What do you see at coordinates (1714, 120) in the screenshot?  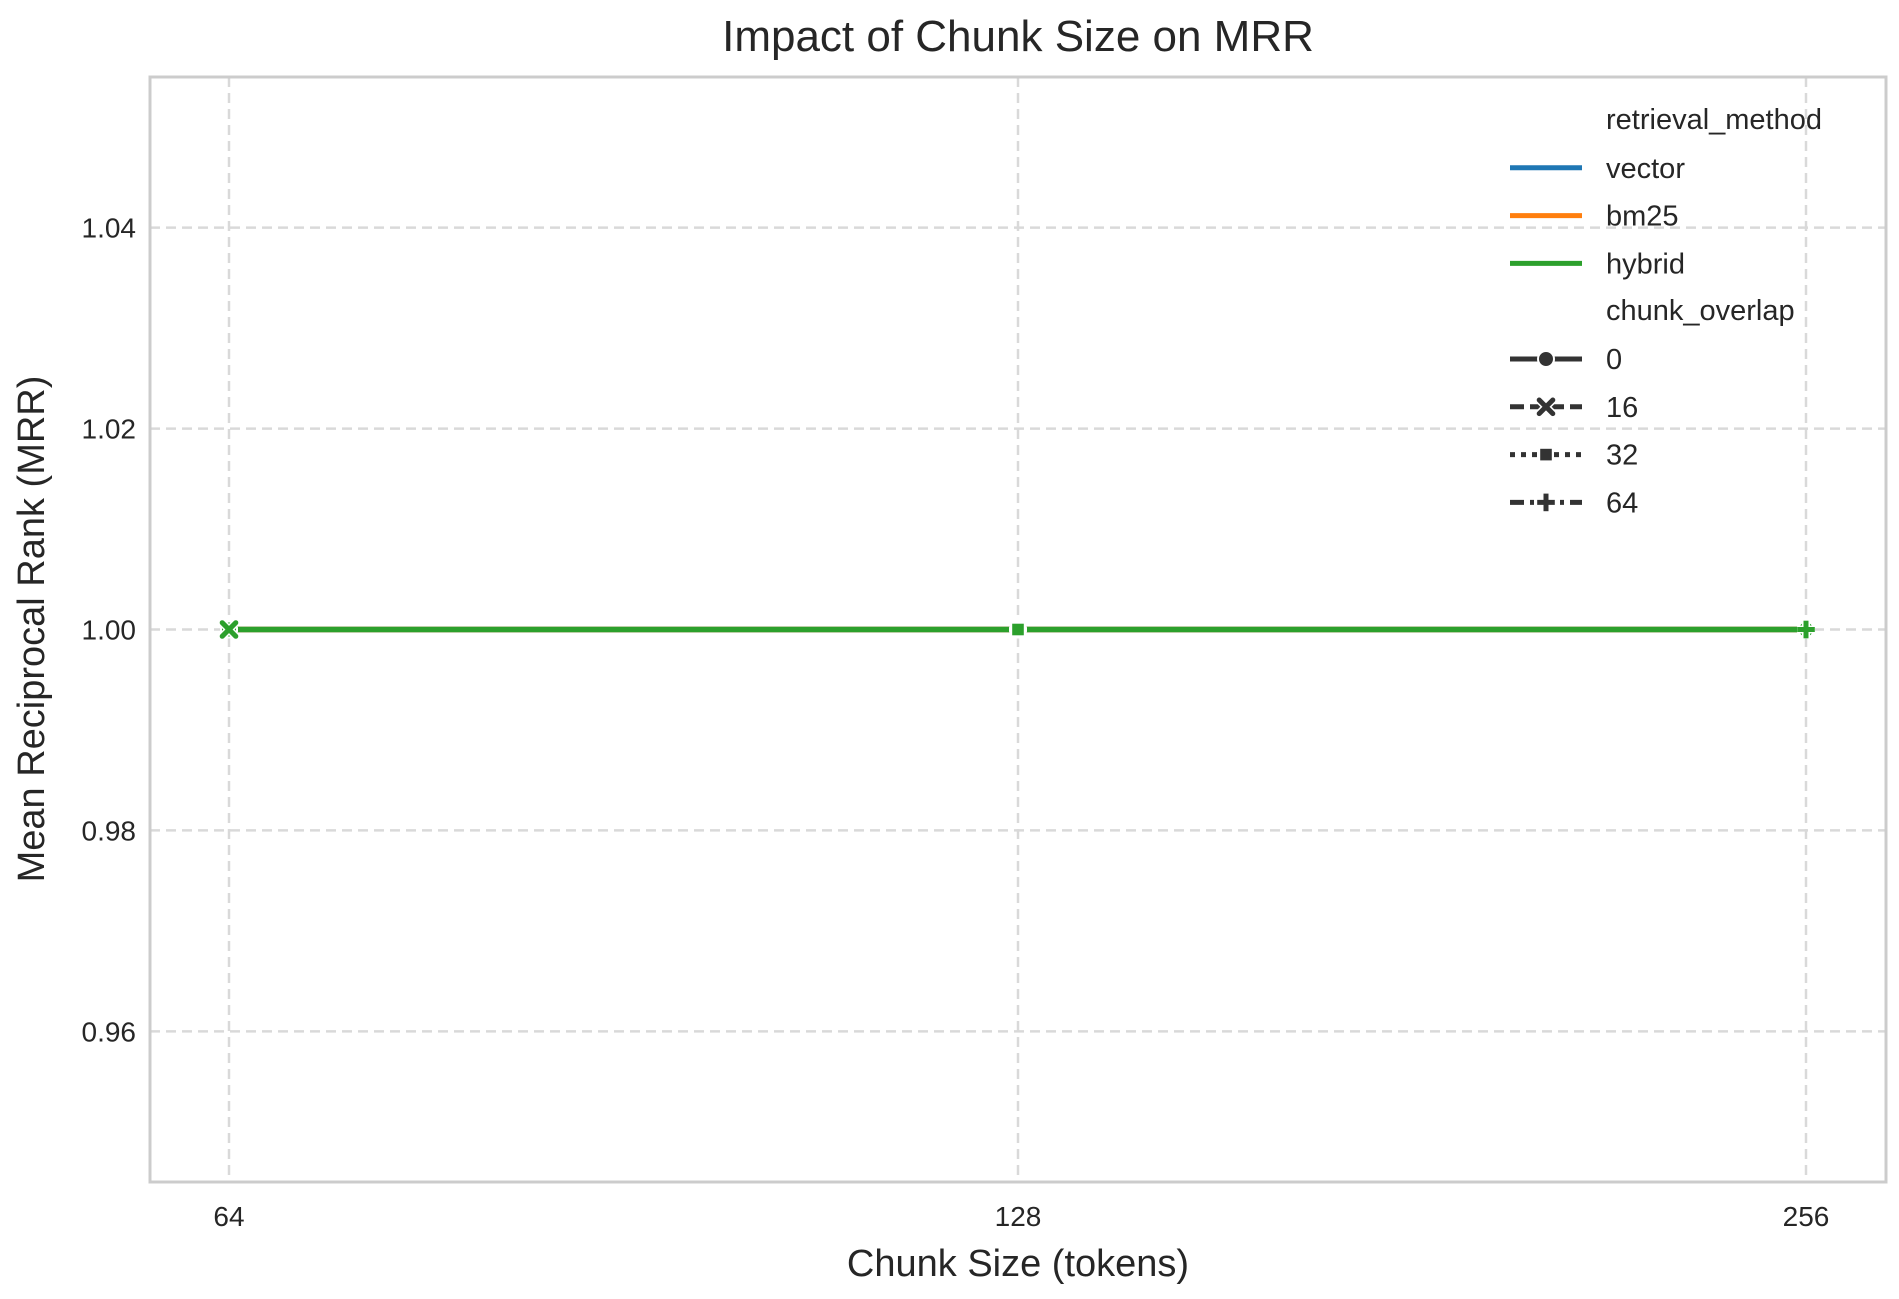 I see `legend-hue-title: retrieval_method` at bounding box center [1714, 120].